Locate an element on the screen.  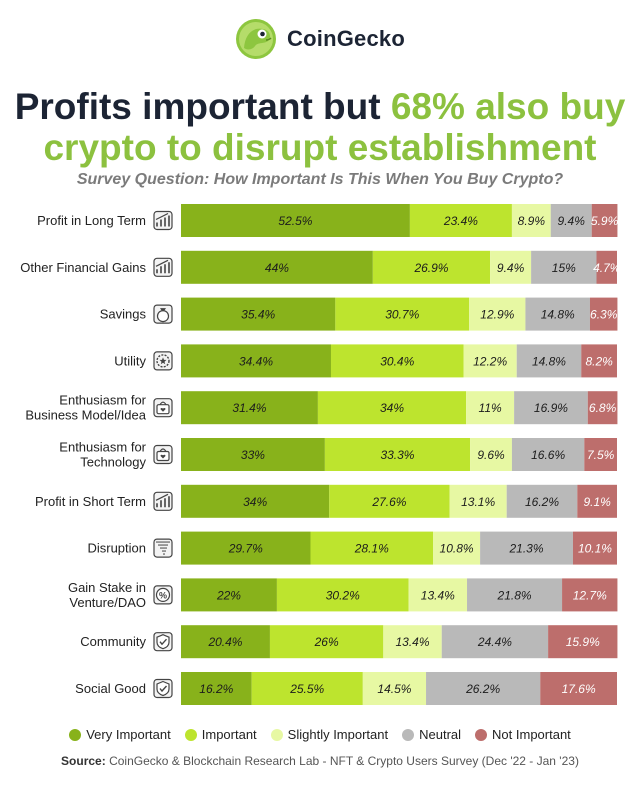
data-label: 12.9% is located at coordinates (497, 315).